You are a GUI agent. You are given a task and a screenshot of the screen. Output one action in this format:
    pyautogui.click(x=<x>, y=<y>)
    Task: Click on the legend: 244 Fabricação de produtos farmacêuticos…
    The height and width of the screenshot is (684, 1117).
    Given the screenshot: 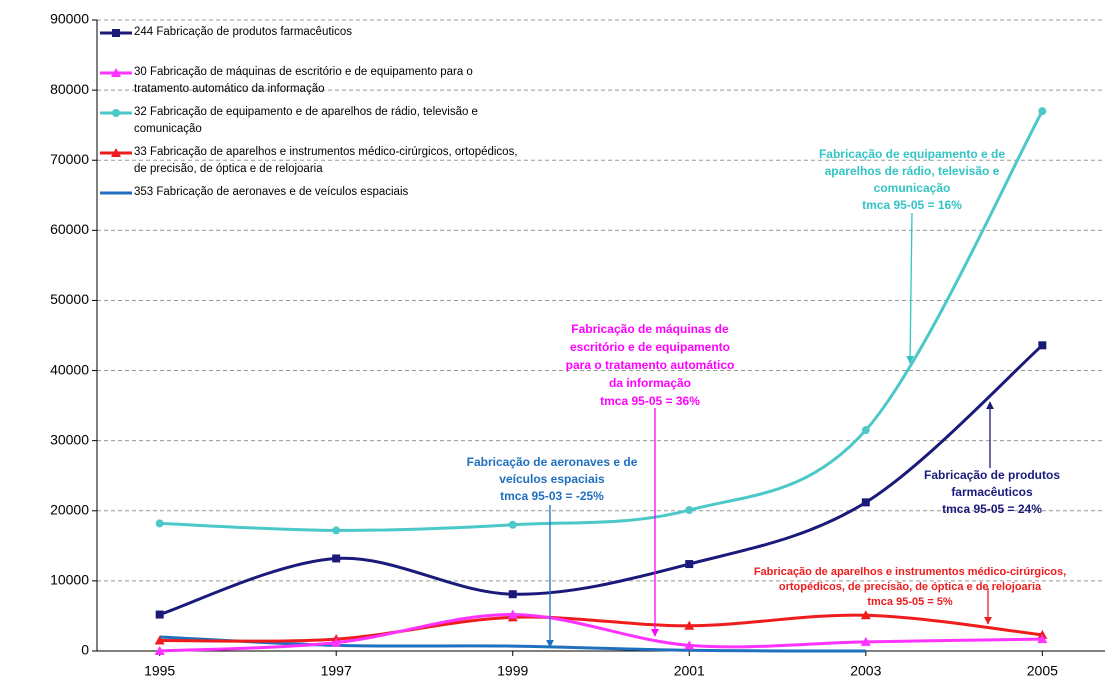 What is the action you would take?
    pyautogui.click(x=313, y=124)
    